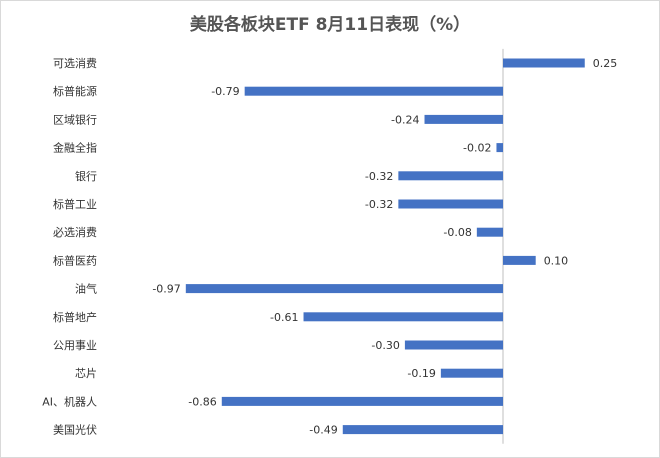 The image size is (660, 458). Describe the element at coordinates (75, 260) in the screenshot. I see `category-label: 标普医药` at that location.